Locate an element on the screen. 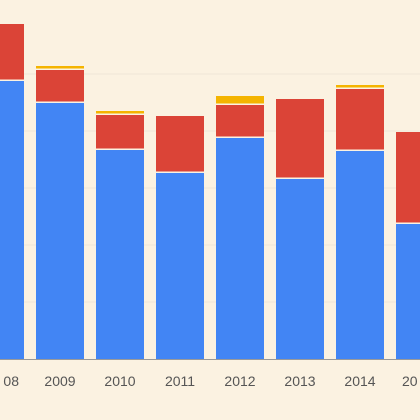  x-tick-label: 2014 is located at coordinates (359, 381).